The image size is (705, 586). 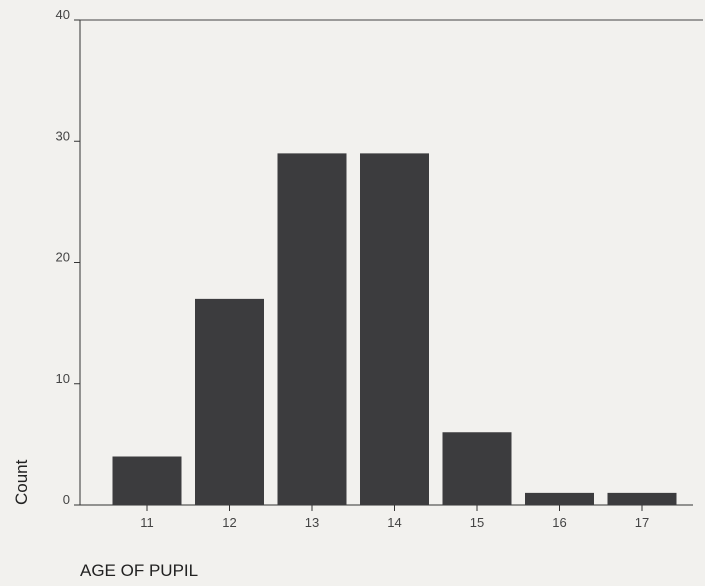 I want to click on x-tick-label: 14, so click(x=394, y=522).